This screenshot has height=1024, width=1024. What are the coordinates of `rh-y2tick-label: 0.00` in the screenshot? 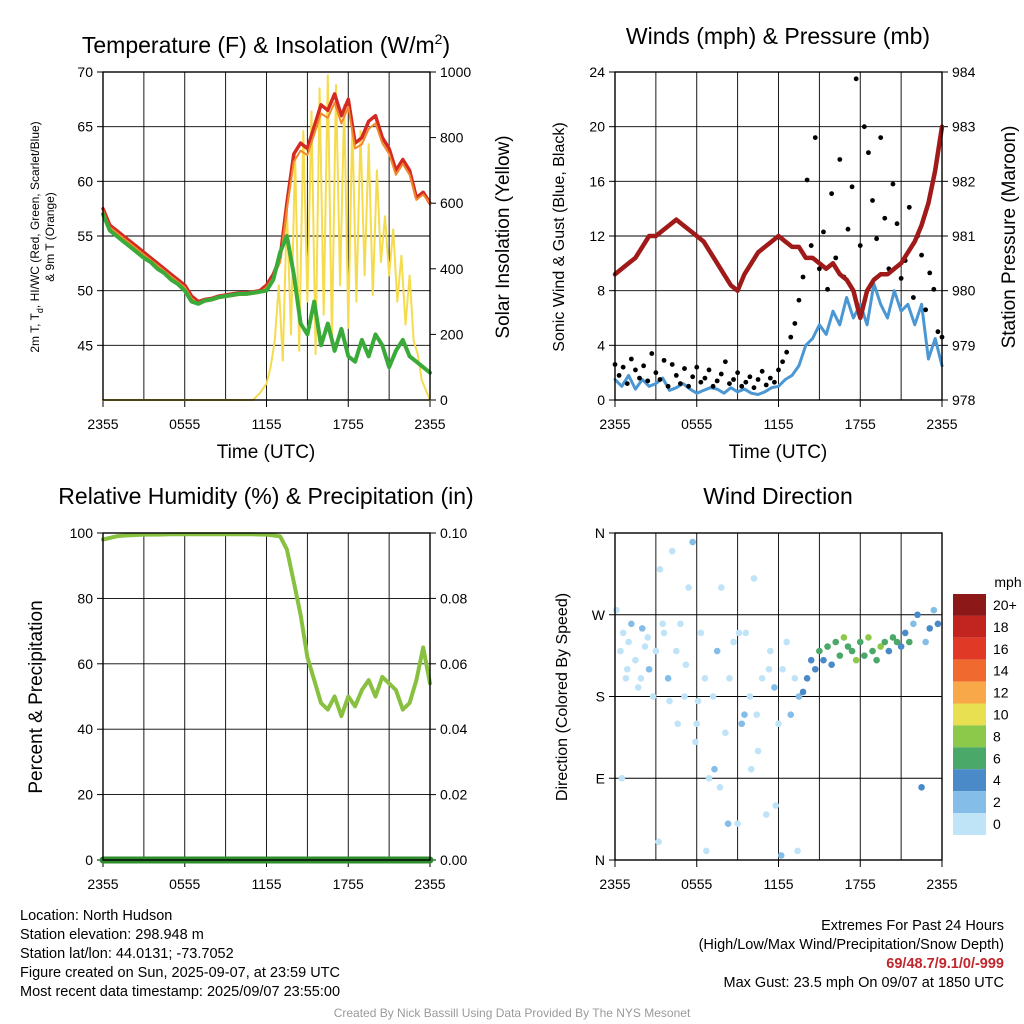 It's located at (453, 860).